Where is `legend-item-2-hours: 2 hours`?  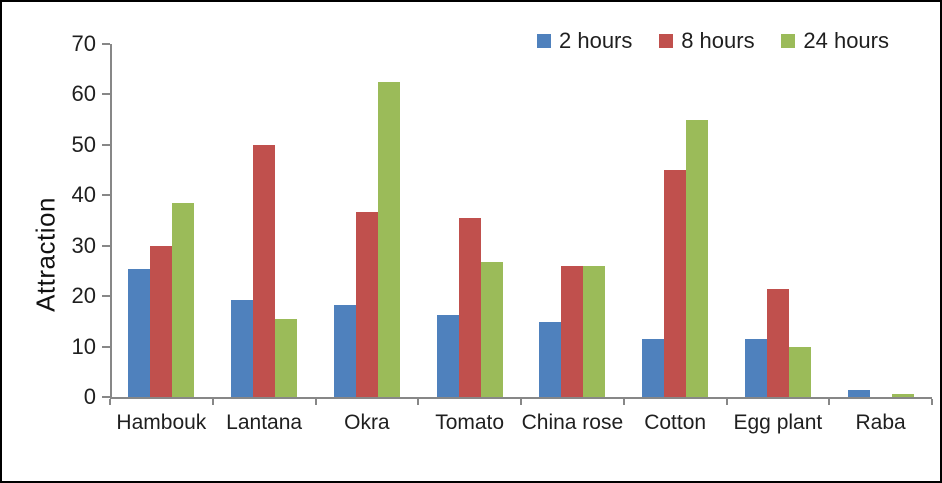
legend-item-2-hours: 2 hours is located at coordinates (584, 41).